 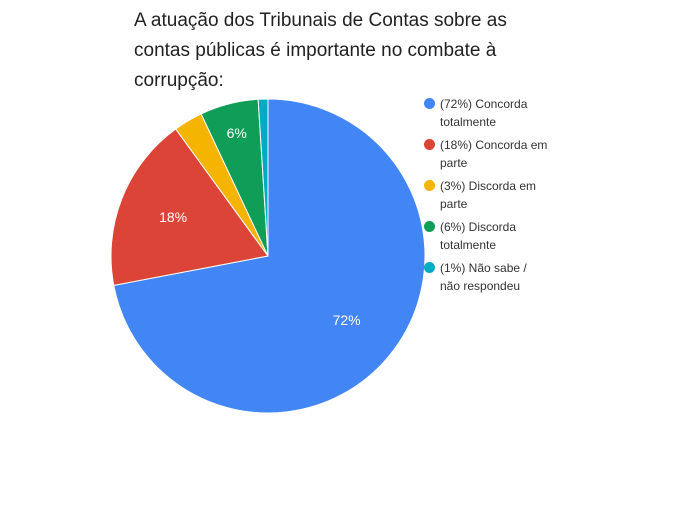 I want to click on legend-label: (1%) Não sabe / não respondeu, so click(x=483, y=277).